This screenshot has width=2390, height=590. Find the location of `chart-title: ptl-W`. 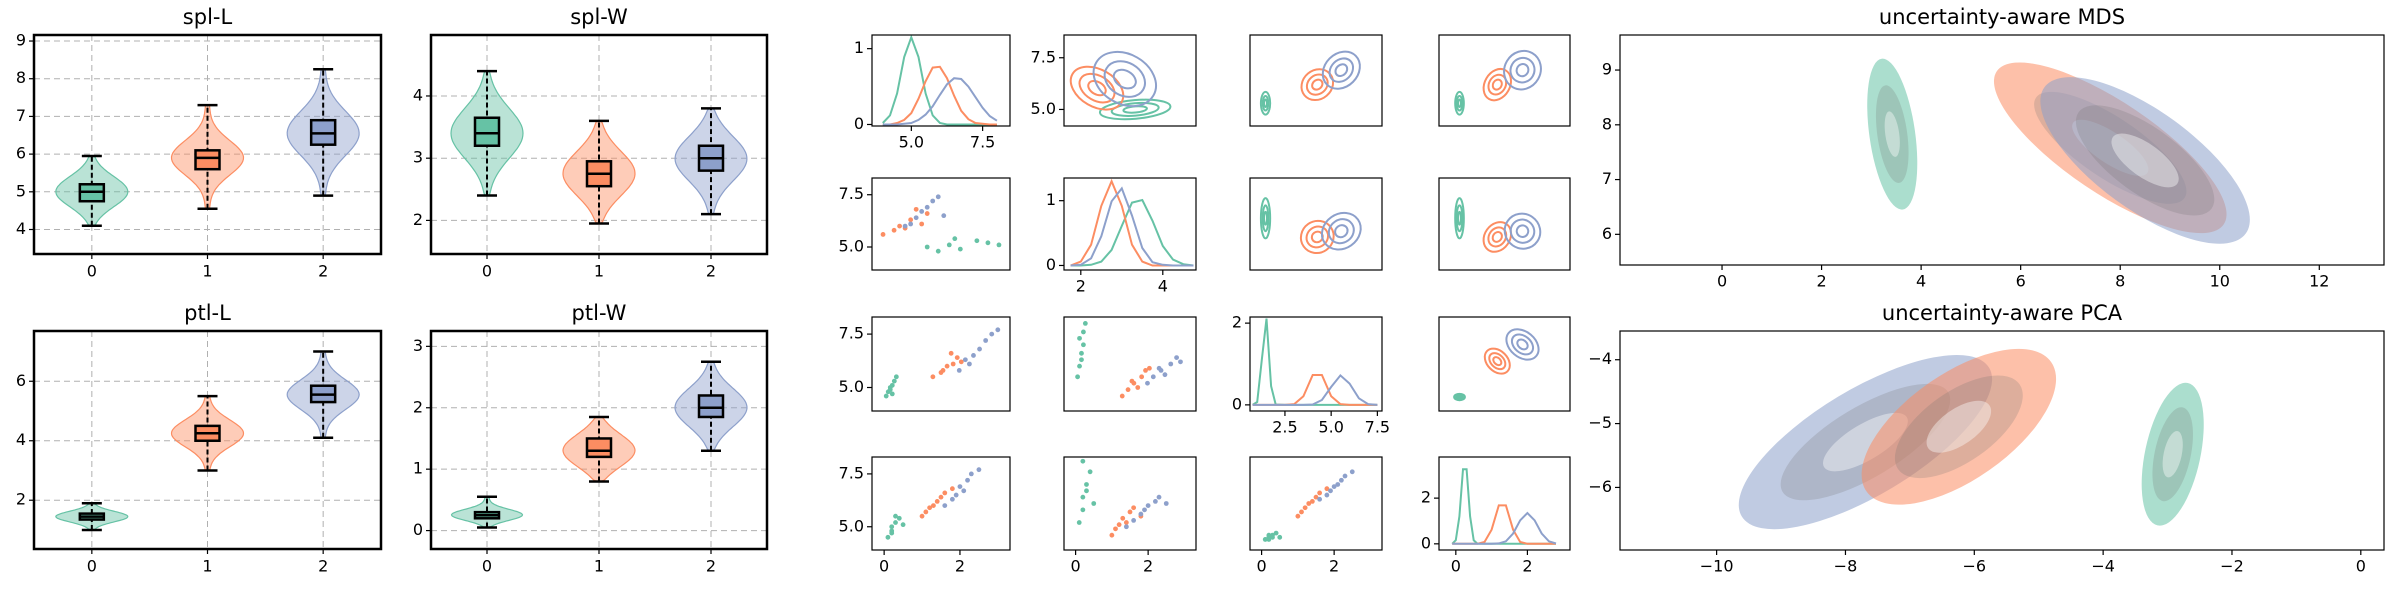

chart-title: ptl-W is located at coordinates (599, 313).